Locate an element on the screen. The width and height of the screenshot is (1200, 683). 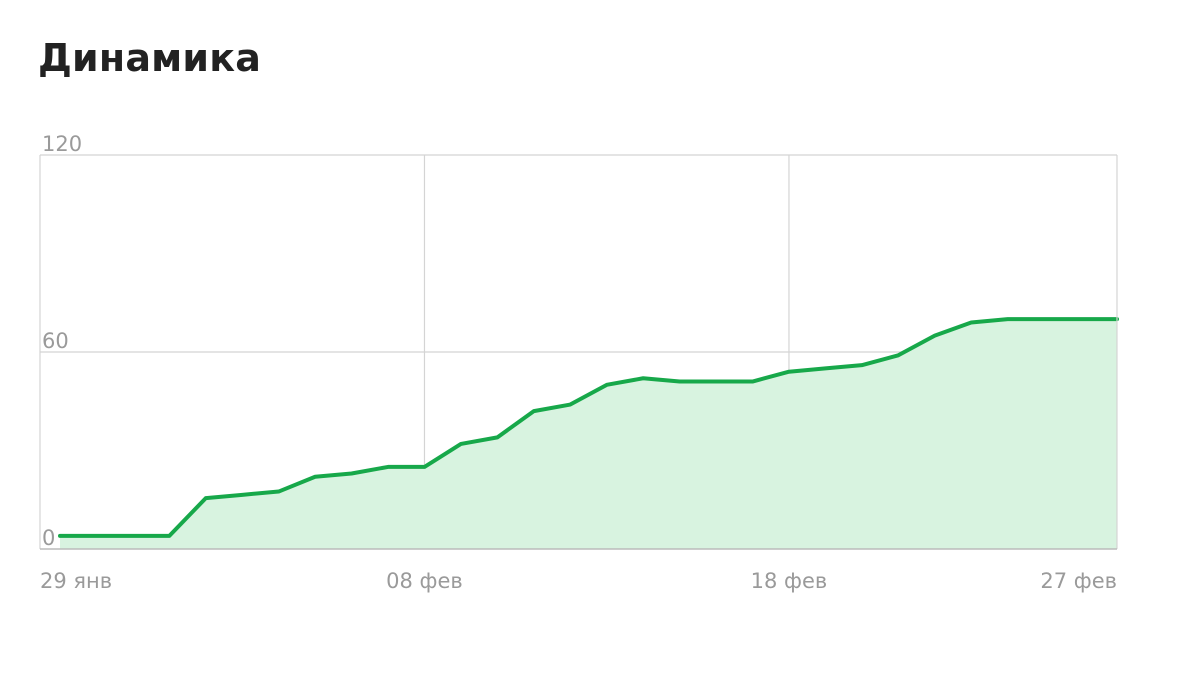
y-tick-label: 0 is located at coordinates (48, 538).